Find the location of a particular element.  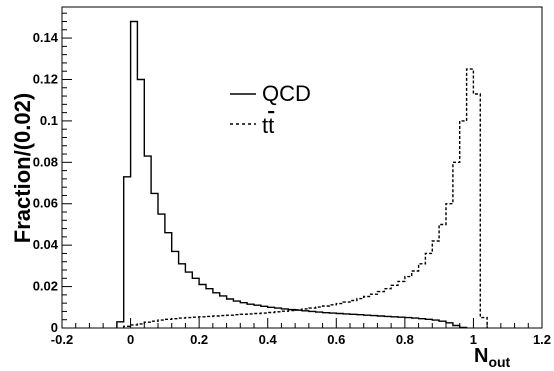

x-axis-title-main: N is located at coordinates (481, 356).